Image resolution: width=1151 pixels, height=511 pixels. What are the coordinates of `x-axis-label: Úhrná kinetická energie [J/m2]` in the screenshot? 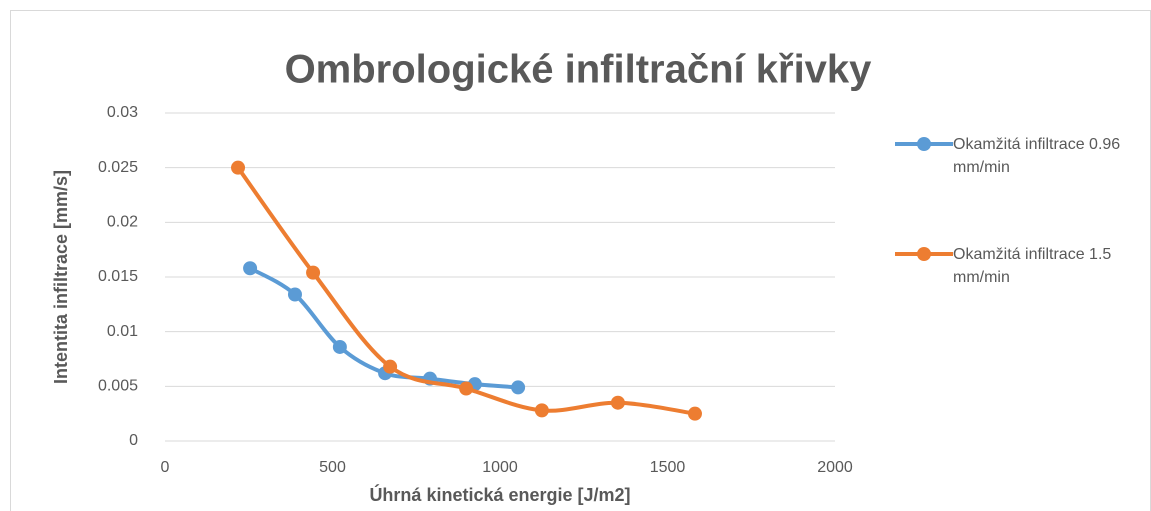 It's located at (499, 494).